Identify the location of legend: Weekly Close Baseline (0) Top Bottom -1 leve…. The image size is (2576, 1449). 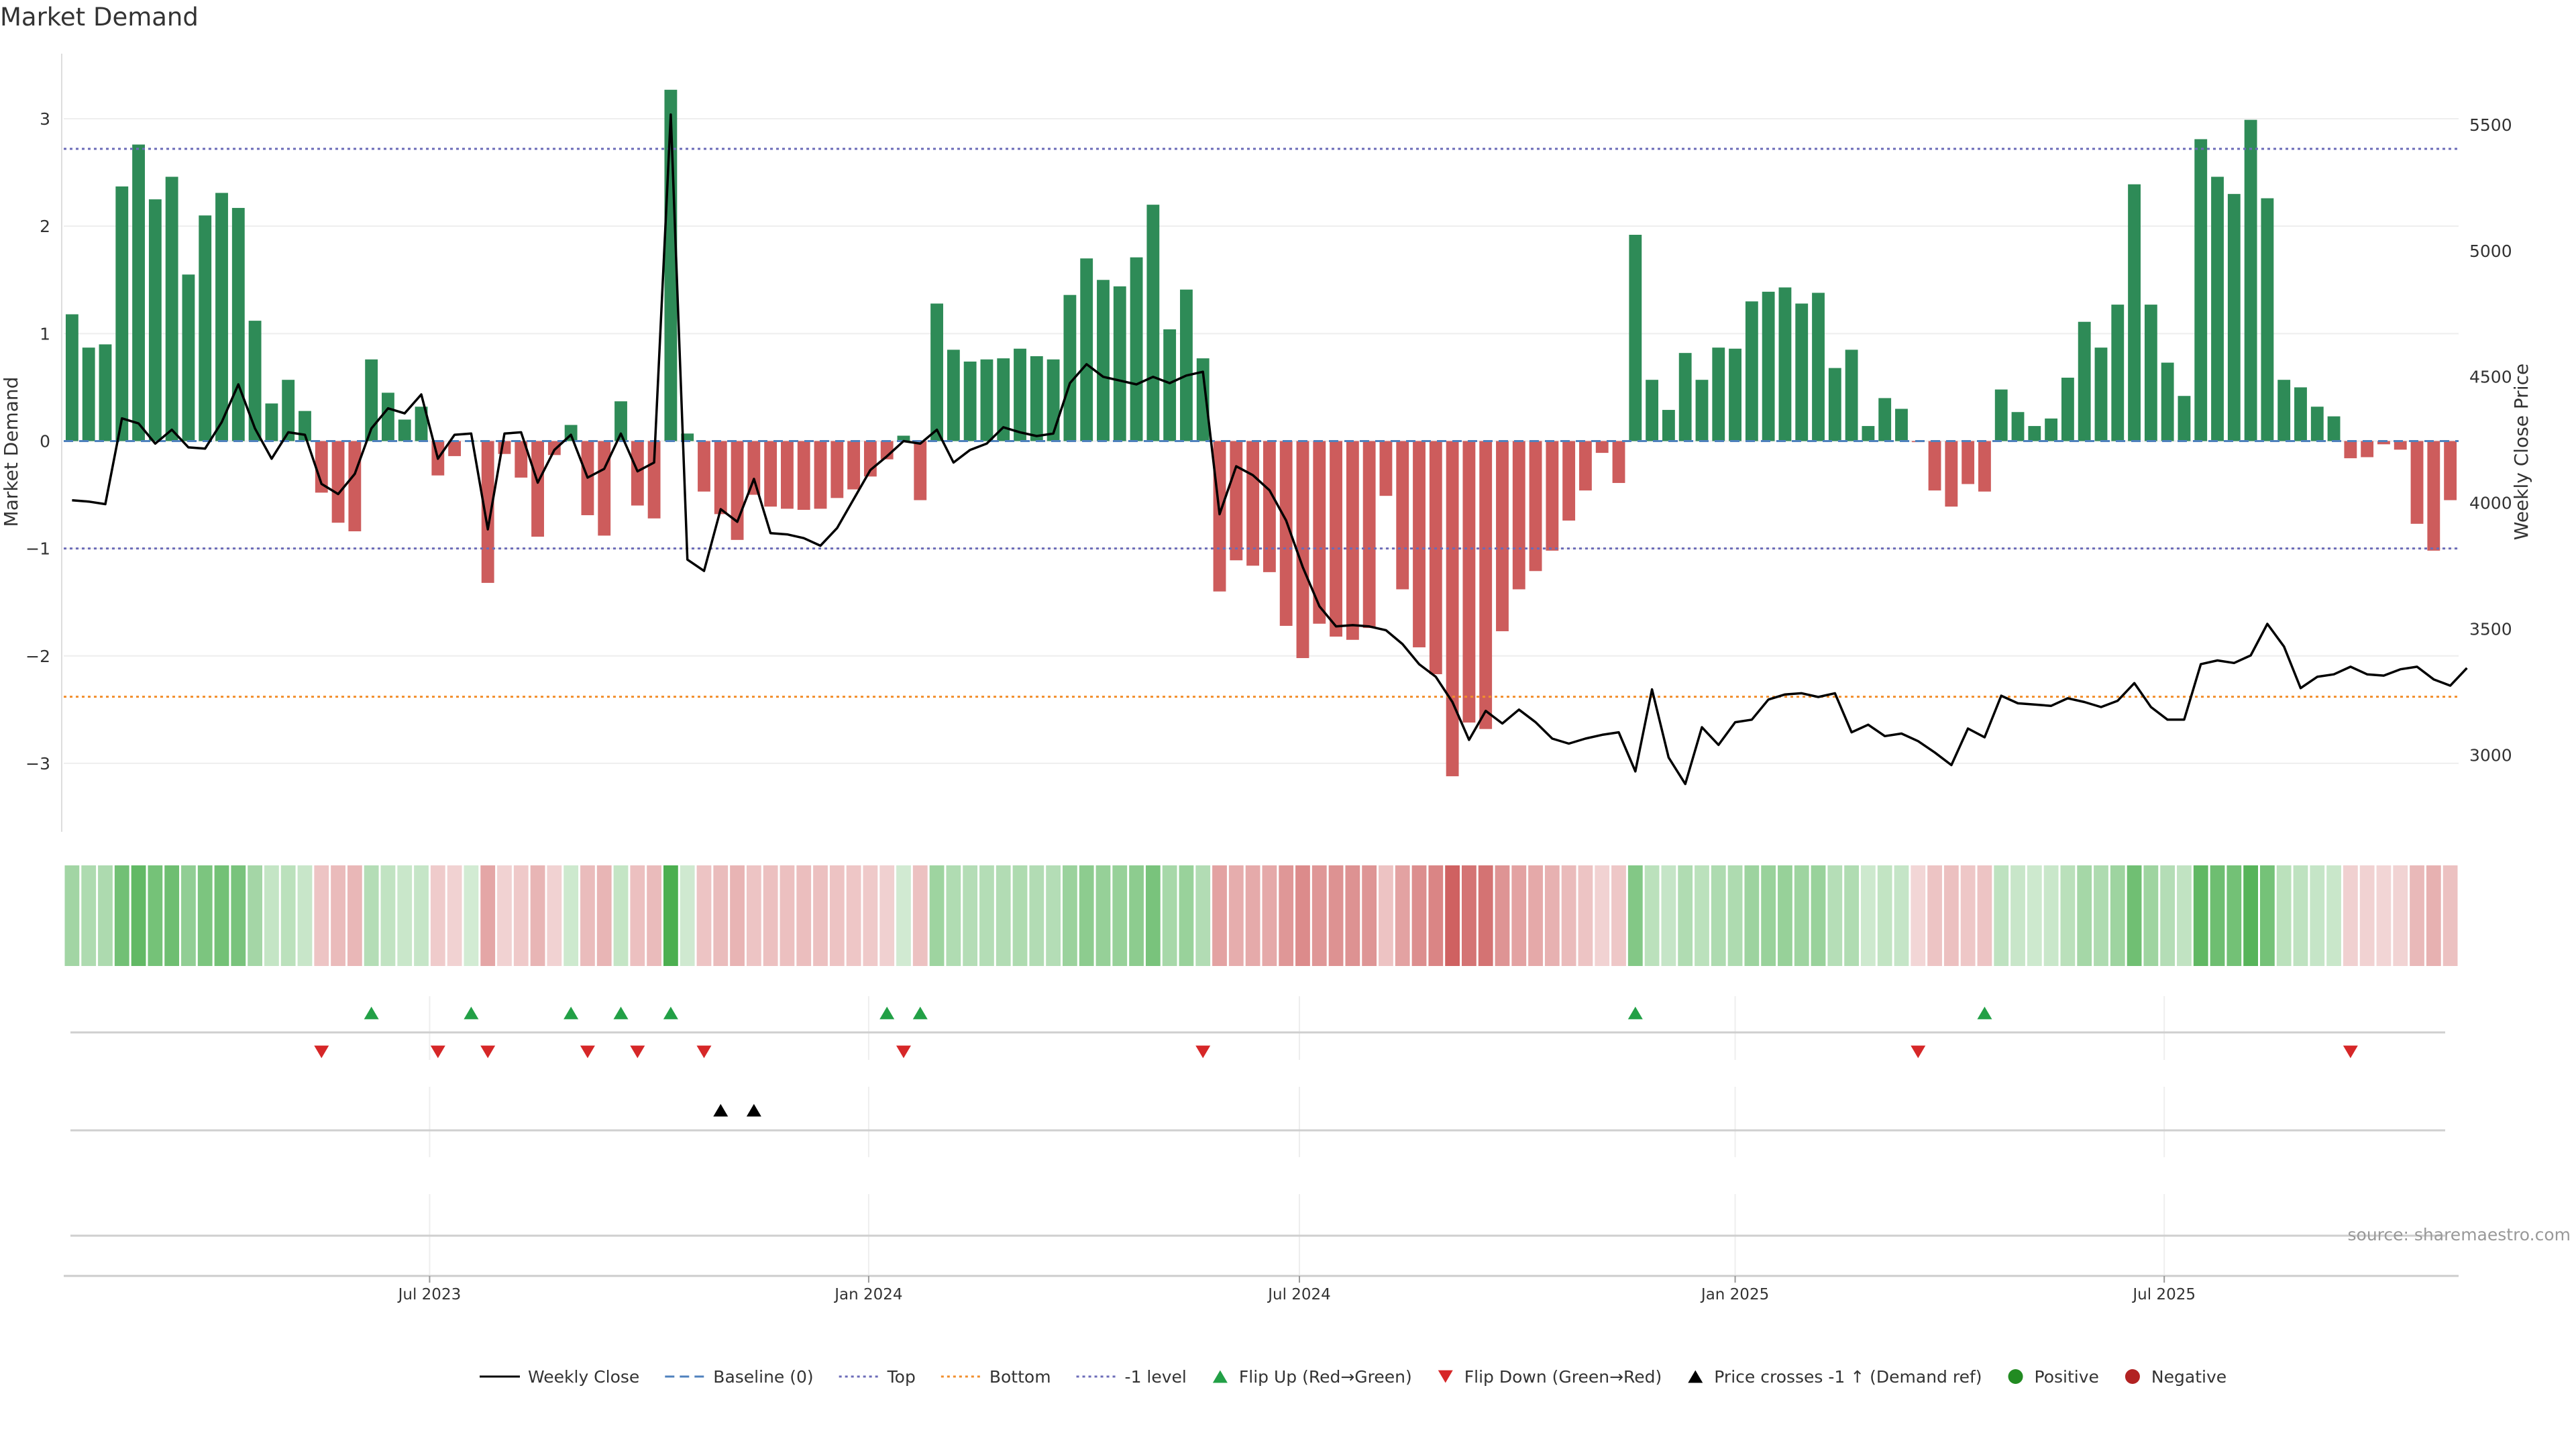
(1353, 1377).